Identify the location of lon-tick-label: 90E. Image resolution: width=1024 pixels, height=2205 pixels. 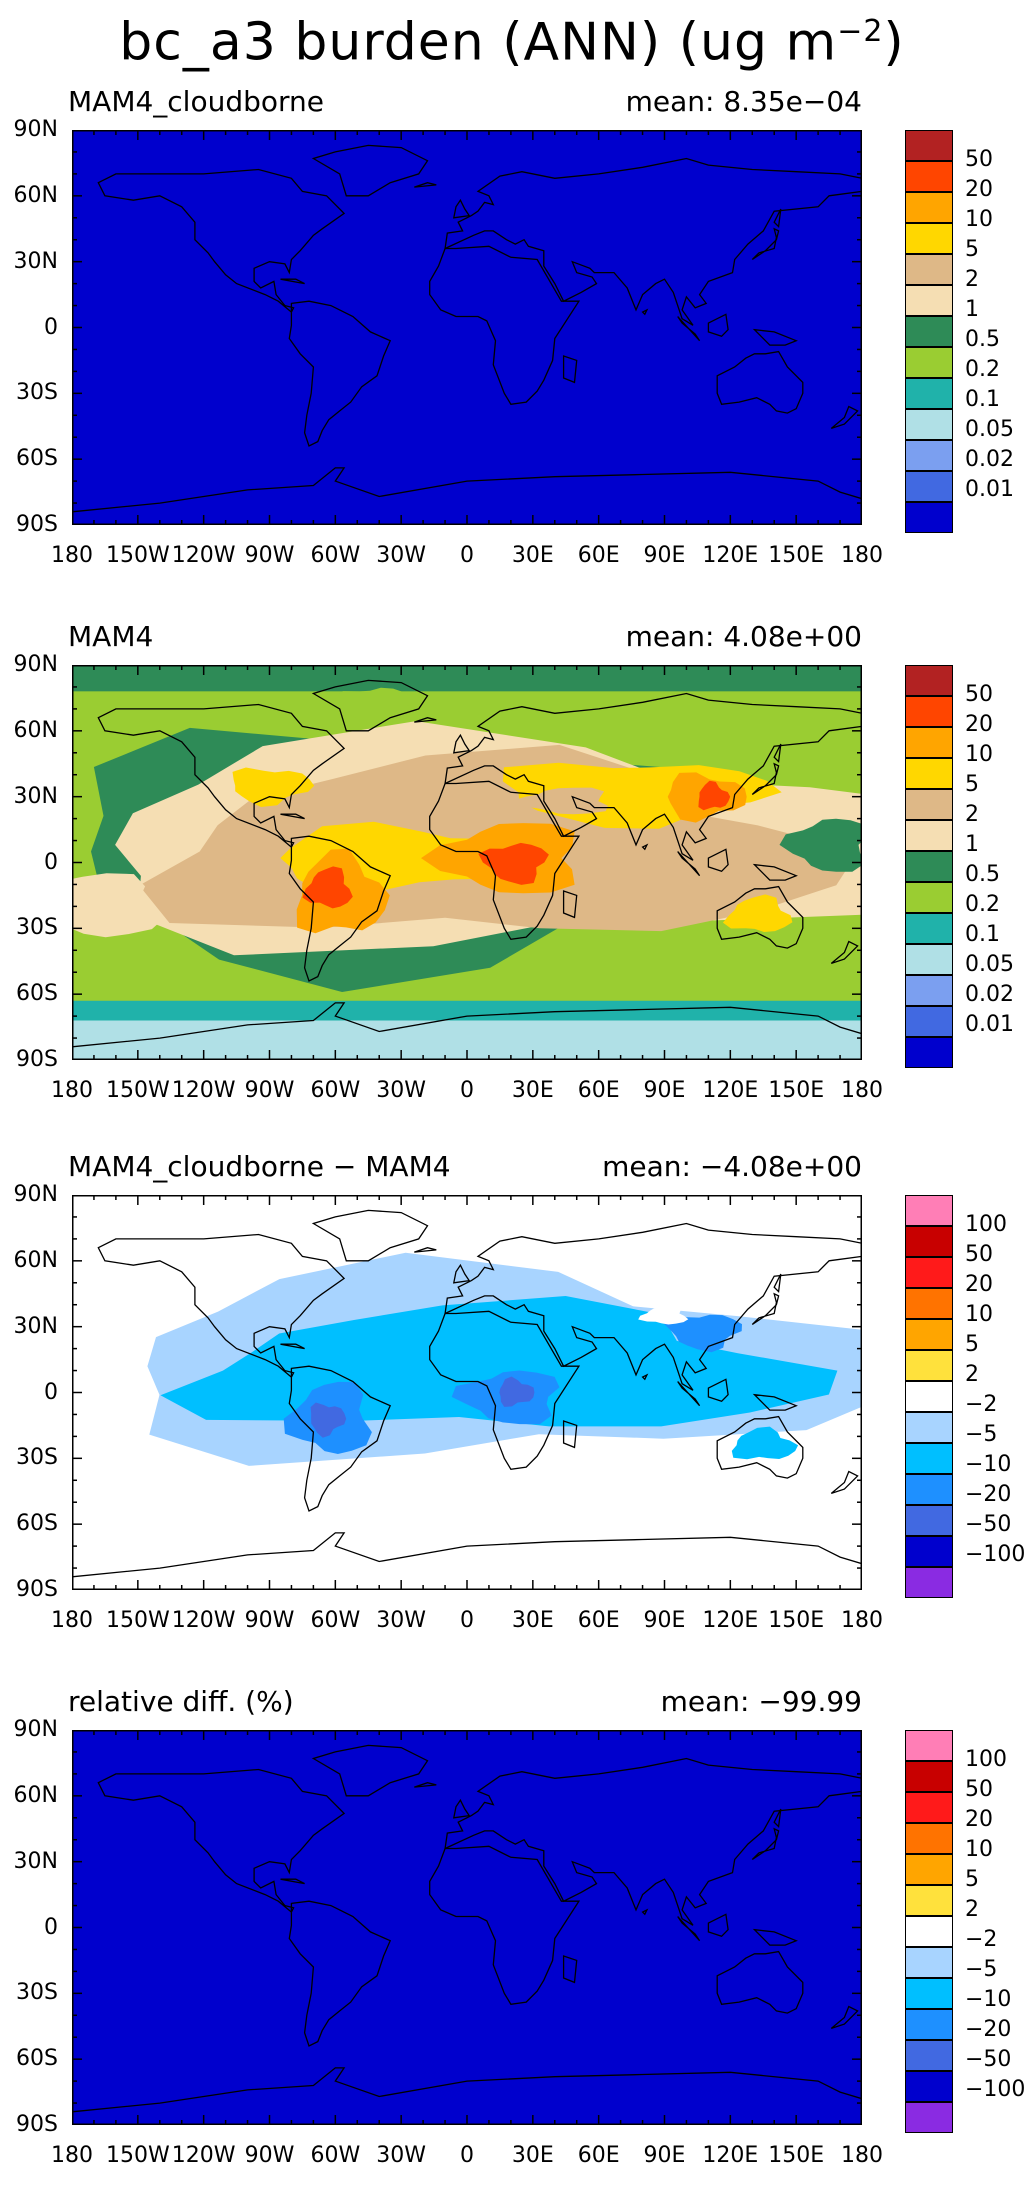
(664, 1090).